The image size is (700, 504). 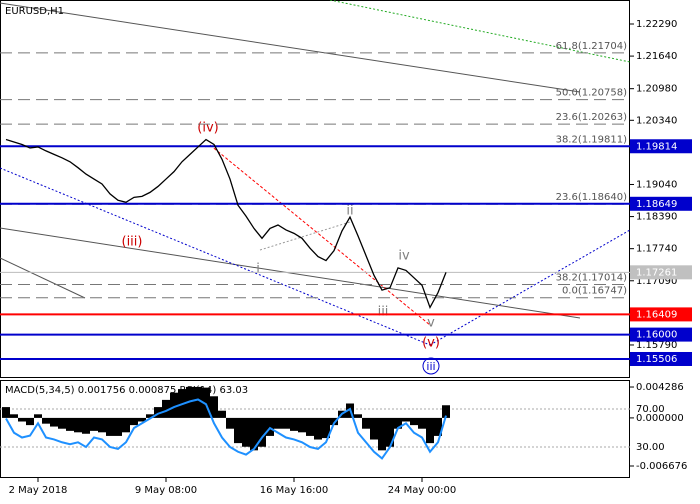 What do you see at coordinates (656, 314) in the screenshot?
I see `level-label: 1.16409` at bounding box center [656, 314].